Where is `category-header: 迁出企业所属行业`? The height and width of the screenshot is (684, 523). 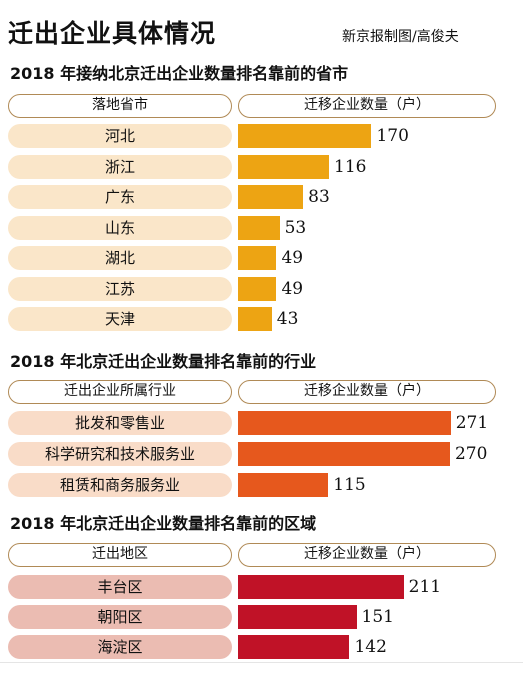 category-header: 迁出企业所属行业 is located at coordinates (120, 392).